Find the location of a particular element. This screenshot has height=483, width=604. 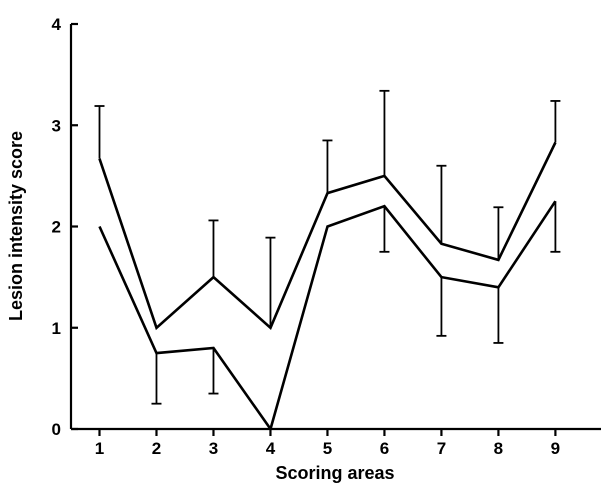

x-tick-label: 1 is located at coordinates (99, 448).